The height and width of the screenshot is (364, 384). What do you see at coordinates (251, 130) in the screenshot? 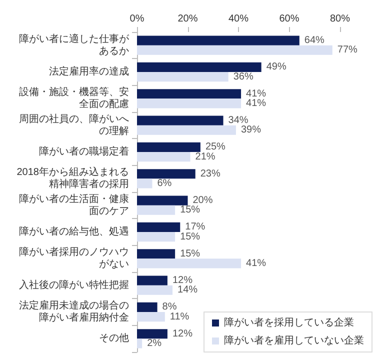
I see `data-label: 39%` at bounding box center [251, 130].